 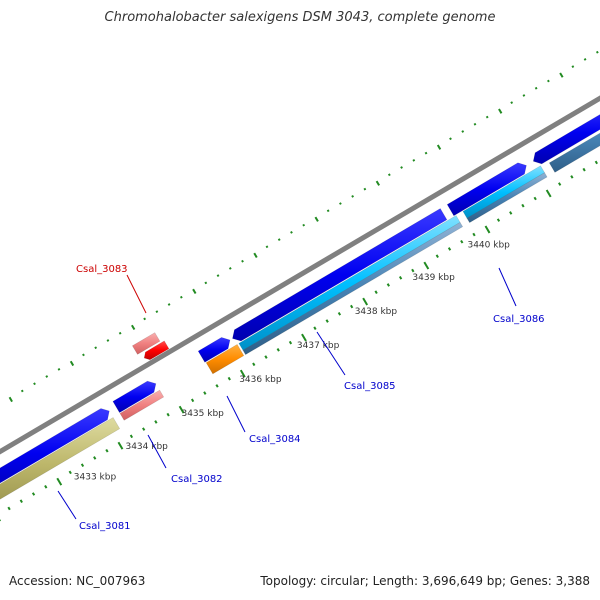 What do you see at coordinates (376, 312) in the screenshot?
I see `kbp-tick-label: 3438 kbp` at bounding box center [376, 312].